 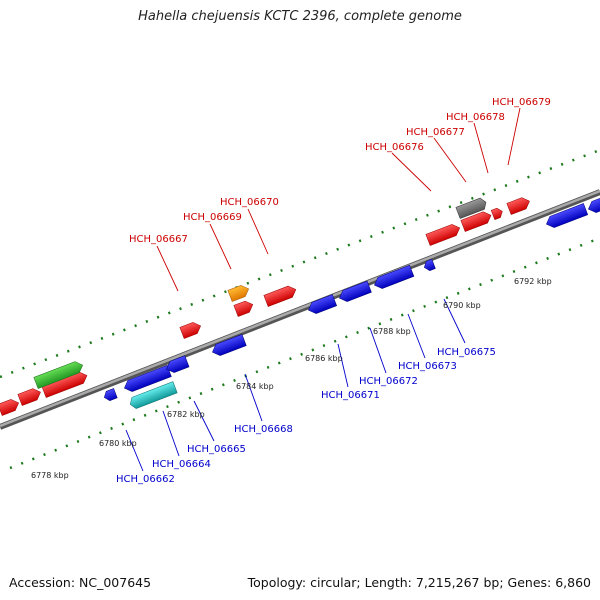 I want to click on scale-label: 6784 kbp, so click(x=255, y=386).